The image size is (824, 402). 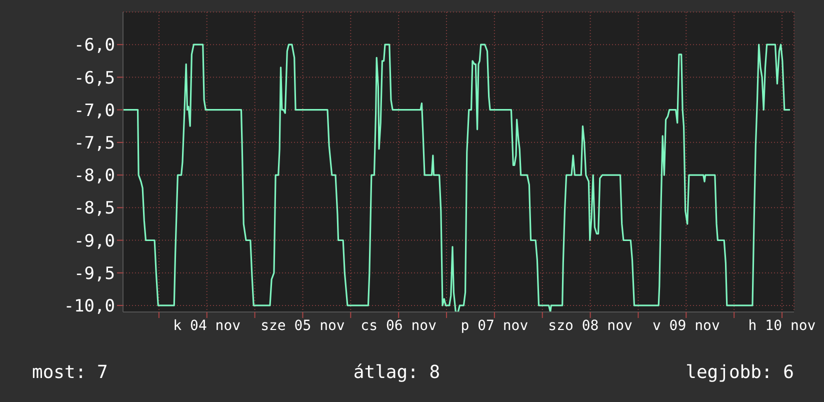 I want to click on y-tick-label: -6,5, so click(x=94, y=78).